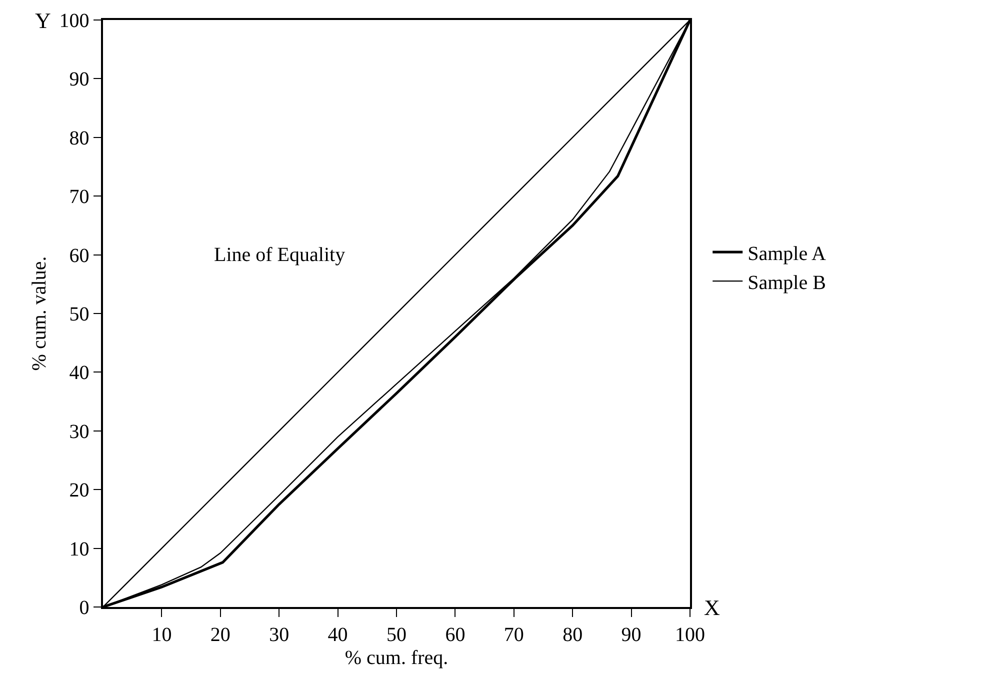 This screenshot has height=692, width=989. Describe the element at coordinates (43, 20) in the screenshot. I see `text: Y` at that location.